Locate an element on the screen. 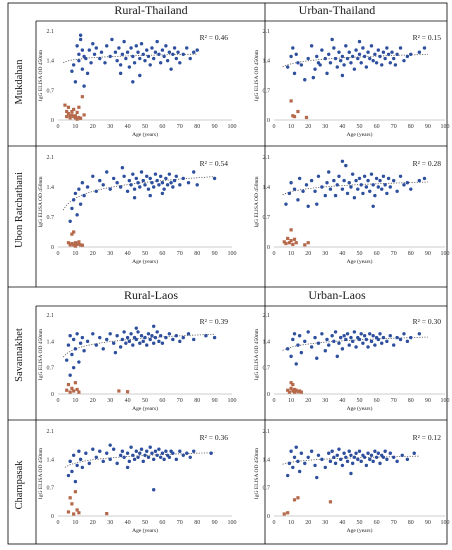 The height and width of the screenshot is (550, 452). x-tick-label: 30 is located at coordinates (325, 401).